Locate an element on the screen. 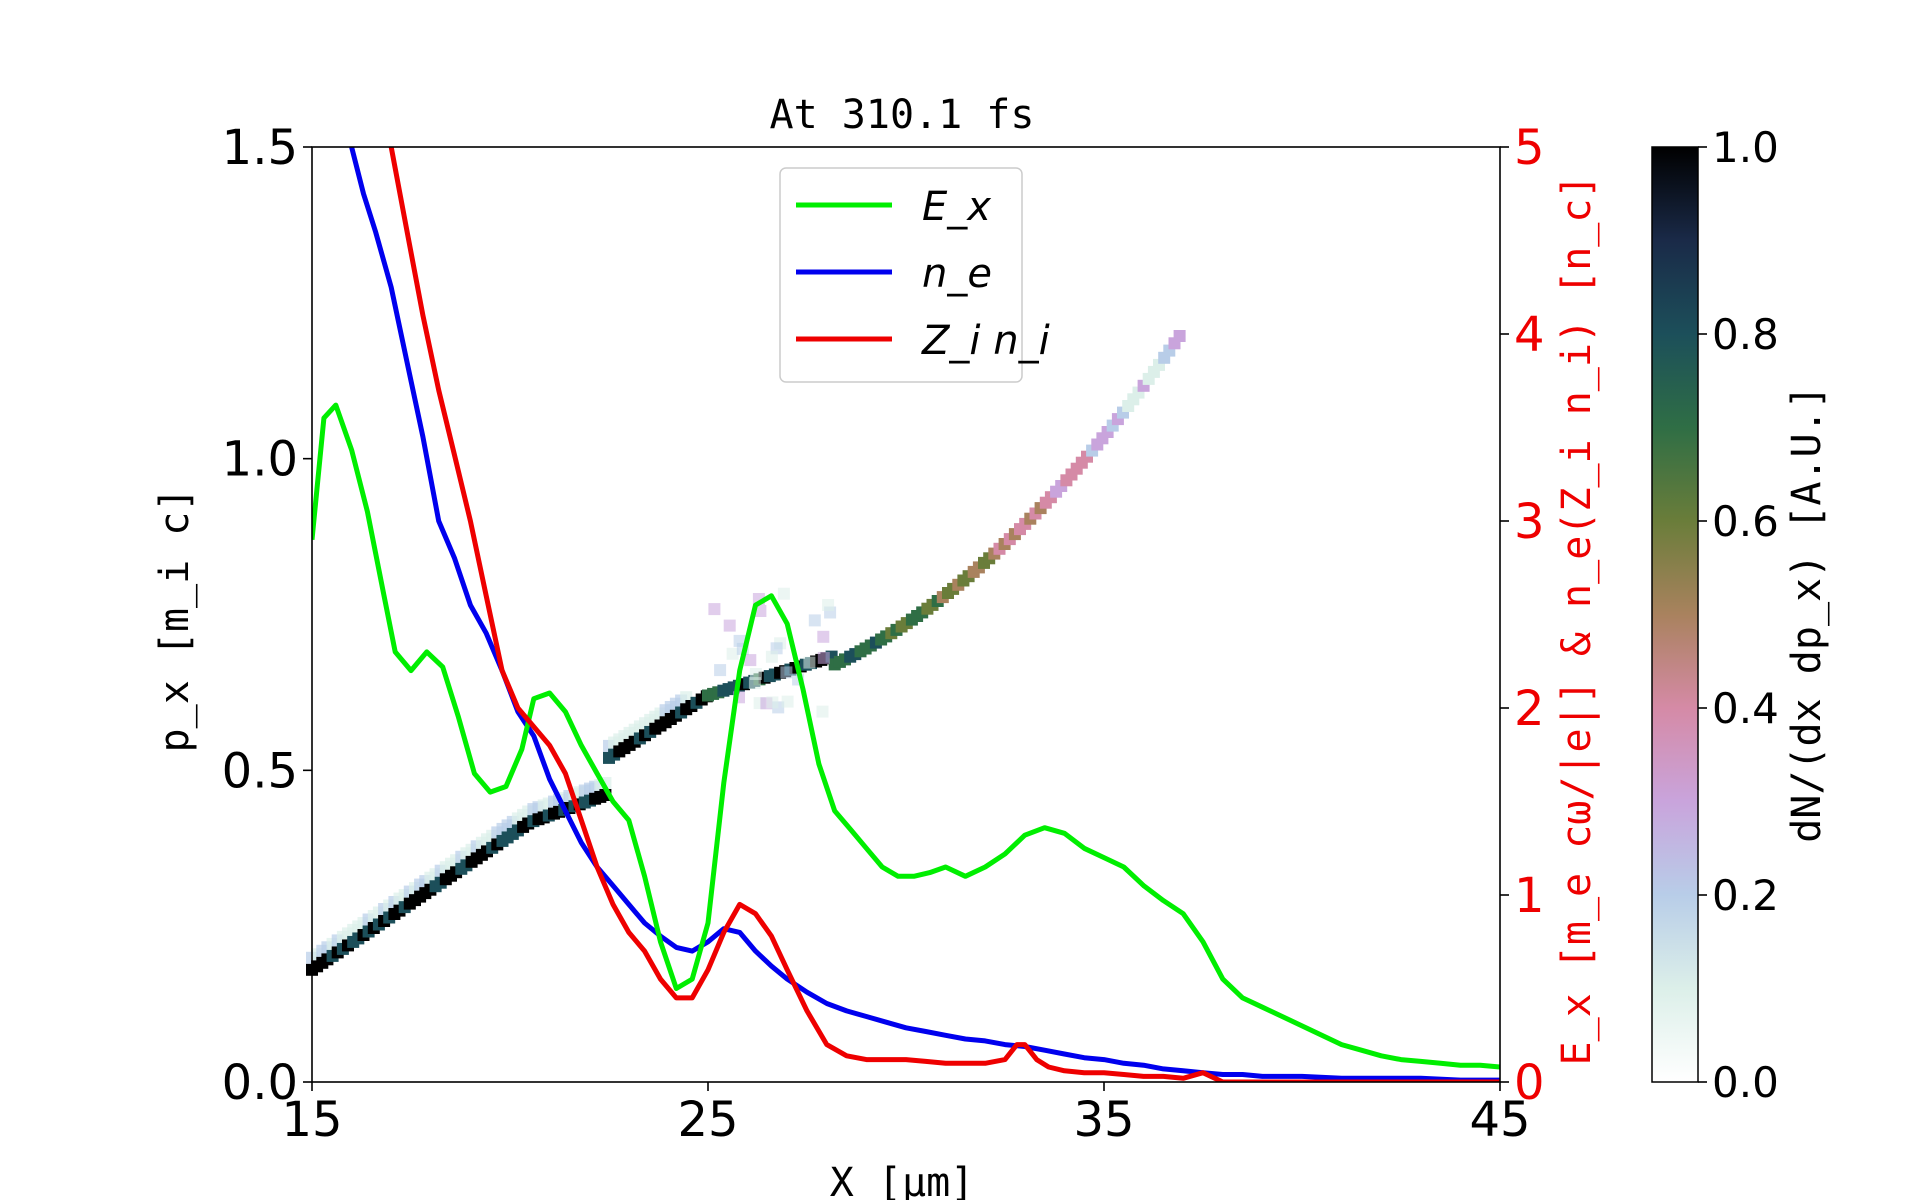 This screenshot has height=1200, width=1920. y-axis-label: p_x [m_i c] is located at coordinates (175, 620).